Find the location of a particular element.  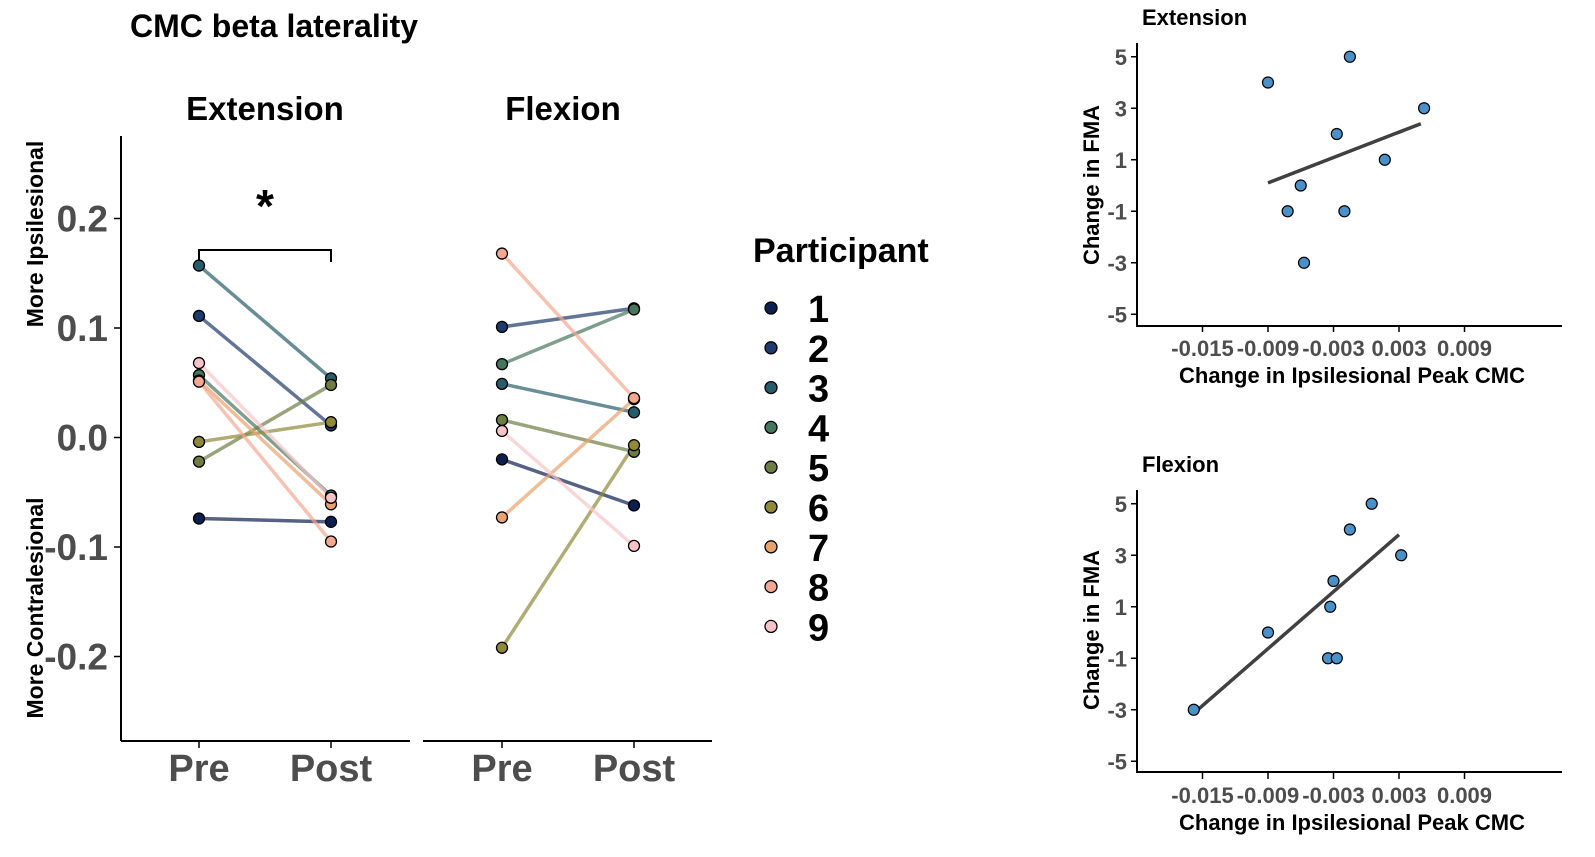

y-tick-label: -0.2 is located at coordinates (76, 657).